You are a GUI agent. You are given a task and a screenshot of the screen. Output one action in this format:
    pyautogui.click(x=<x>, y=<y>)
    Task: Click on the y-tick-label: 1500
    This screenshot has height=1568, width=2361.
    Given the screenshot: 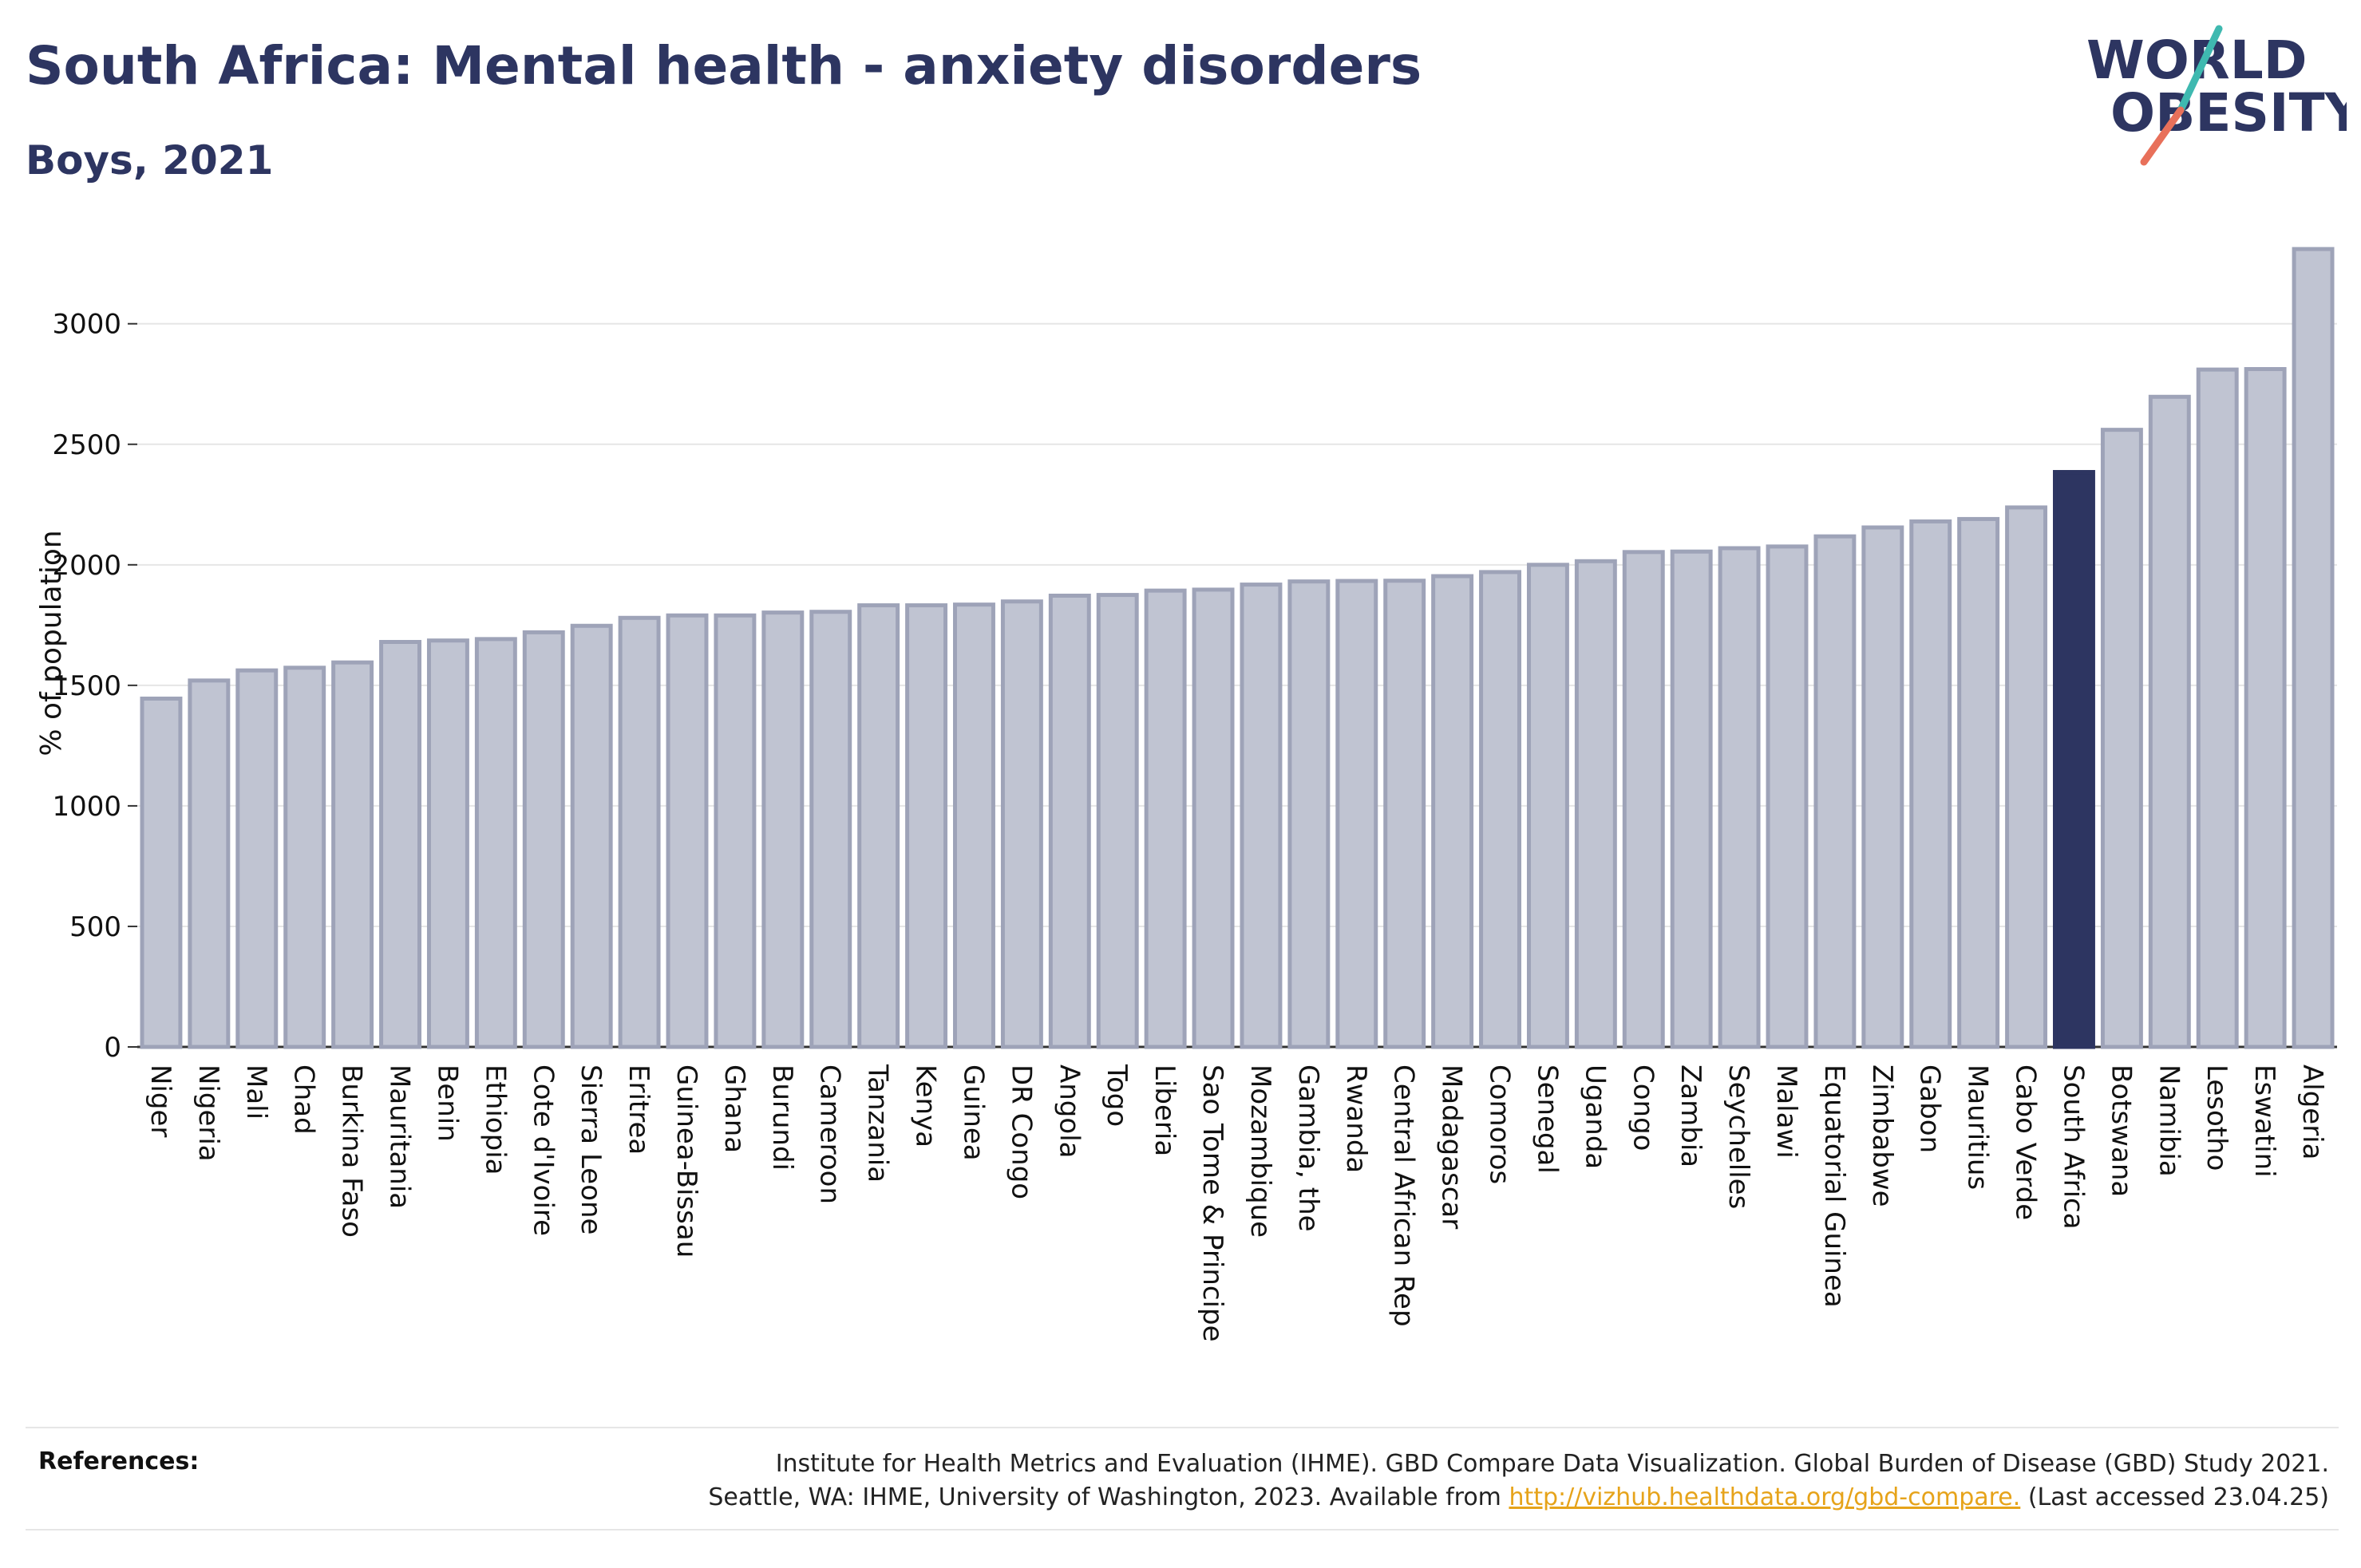 What is the action you would take?
    pyautogui.click(x=86, y=686)
    